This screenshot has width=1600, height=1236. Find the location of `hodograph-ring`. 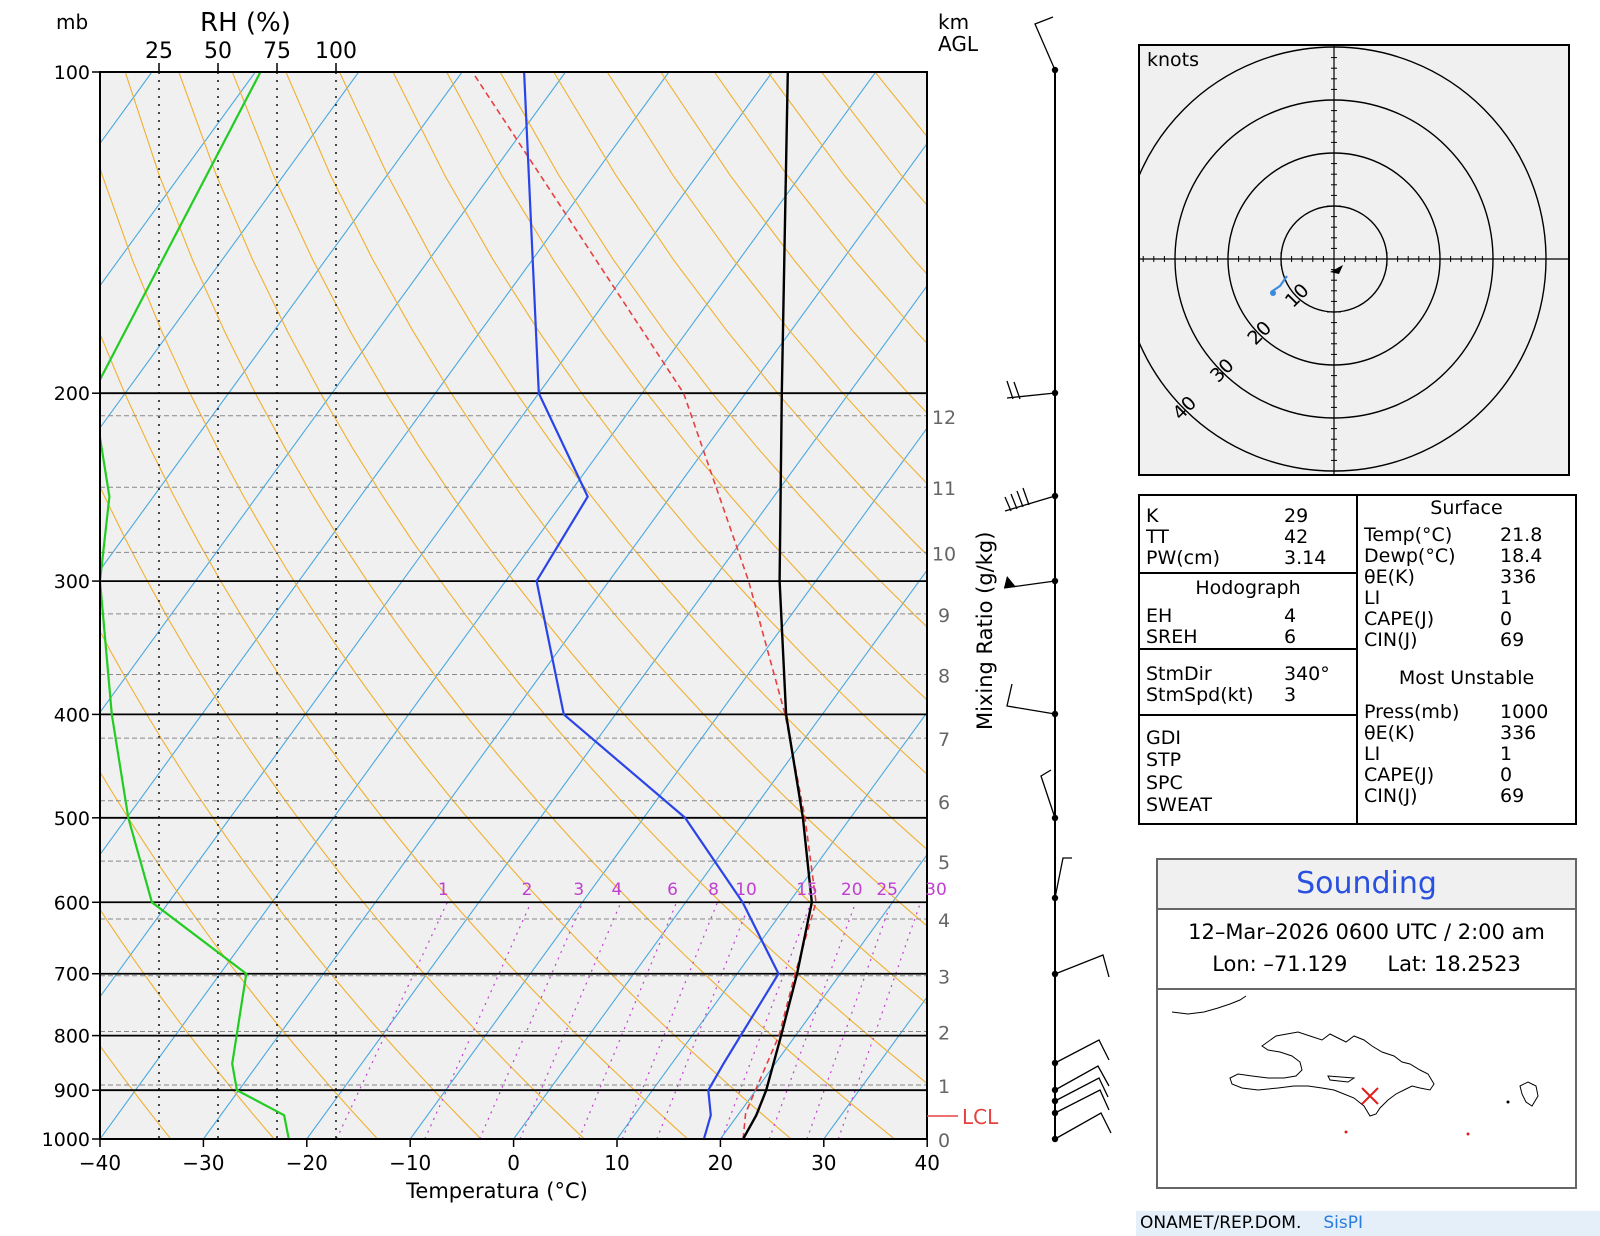

hodograph-ring is located at coordinates (1334, 259).